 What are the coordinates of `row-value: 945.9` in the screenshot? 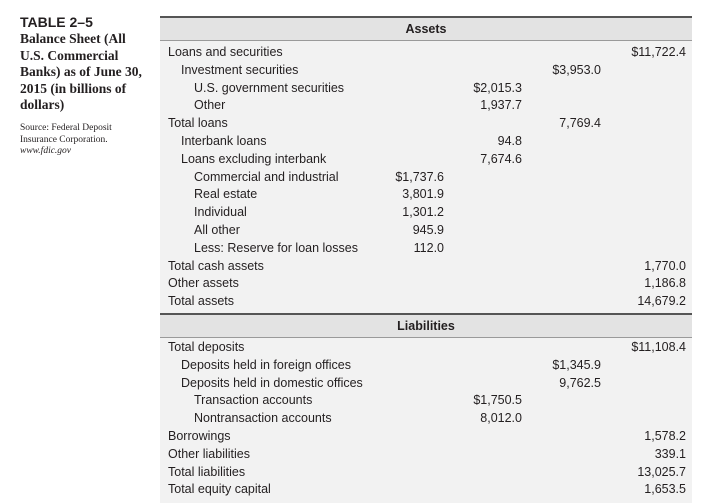 It's located at (428, 230).